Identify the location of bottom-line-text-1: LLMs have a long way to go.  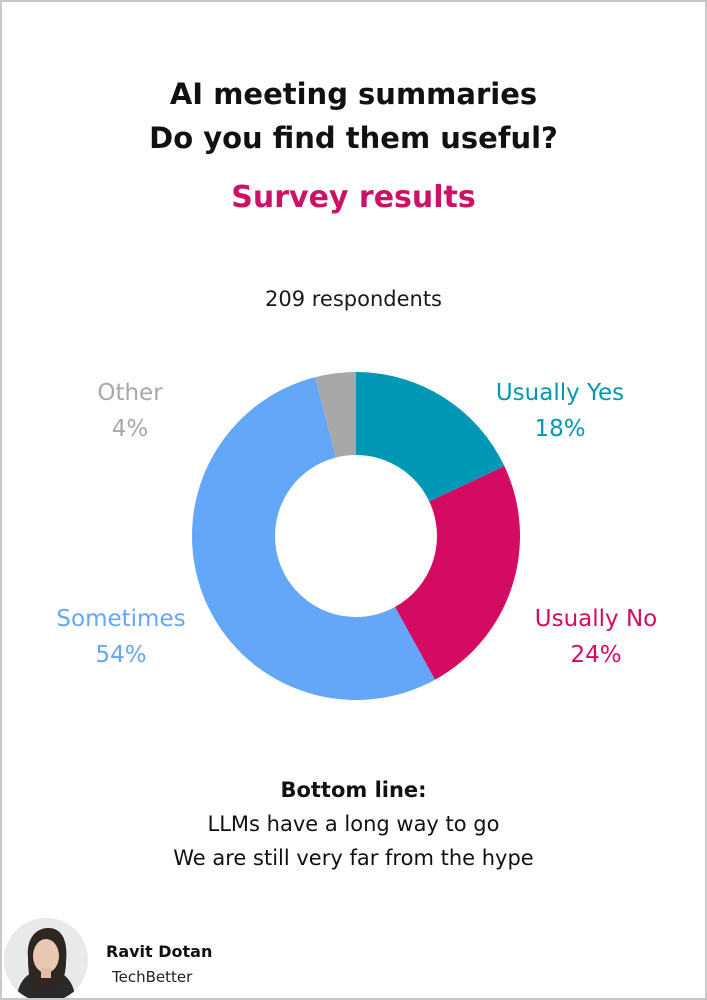
(353, 824).